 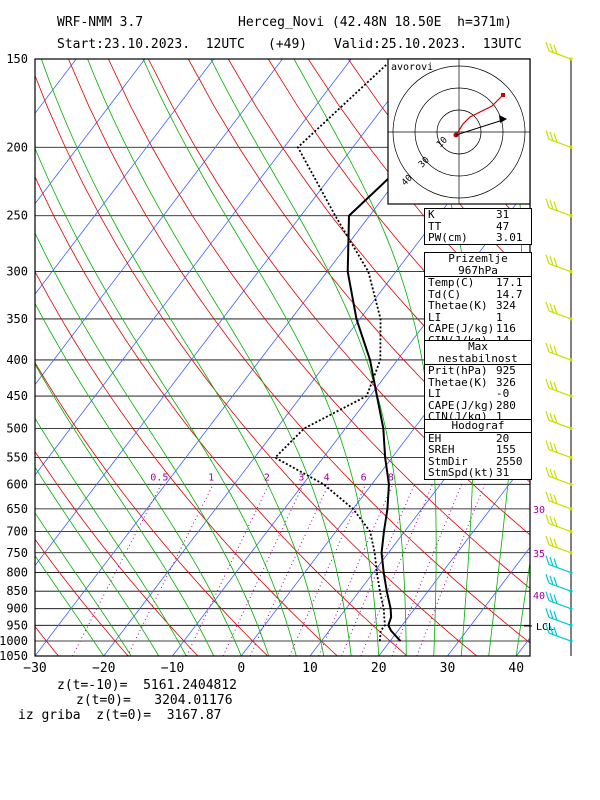 What do you see at coordinates (503, 119) in the screenshot?
I see `storm-motion-arrowhead` at bounding box center [503, 119].